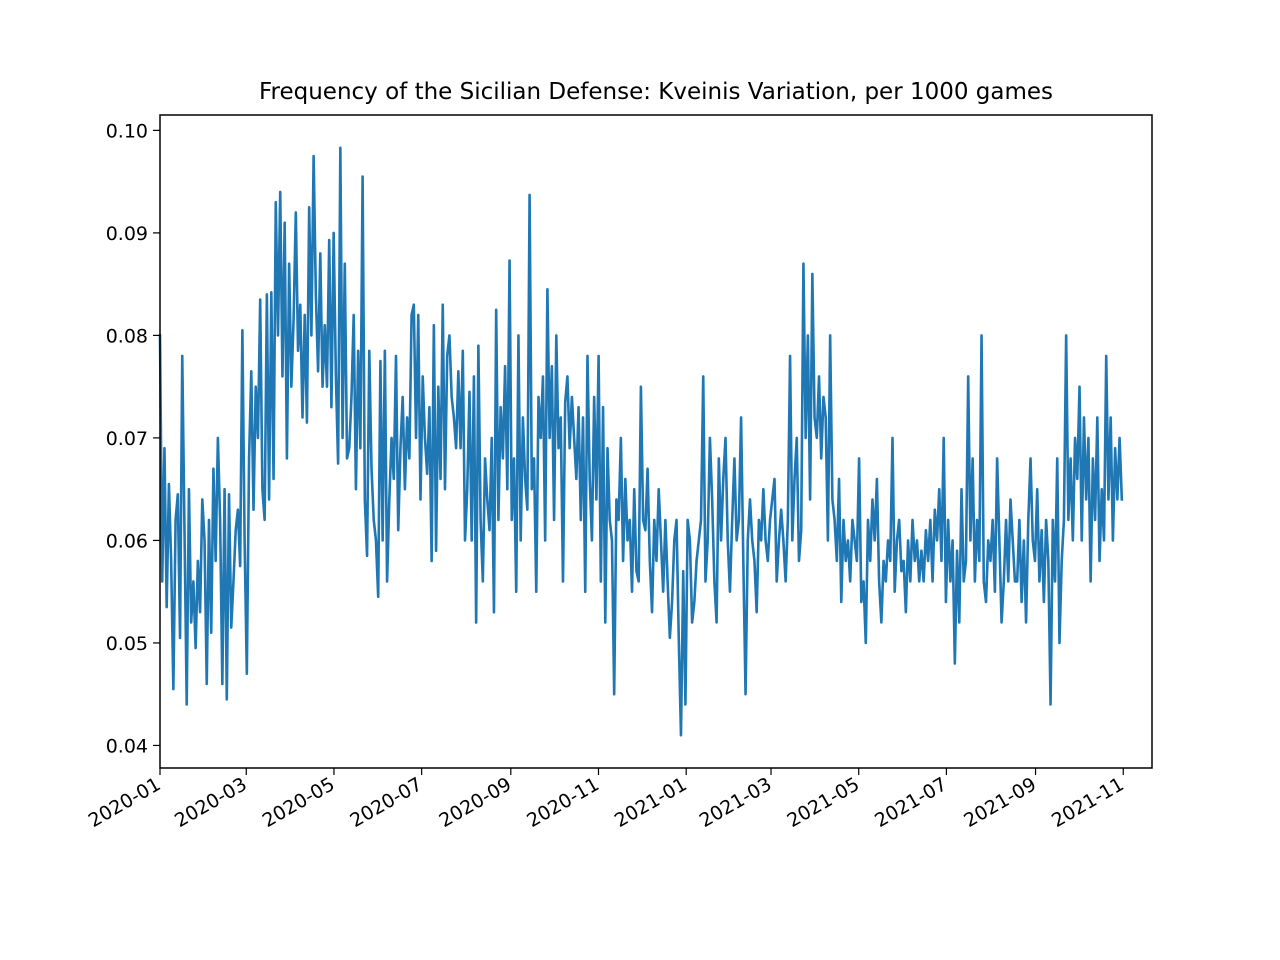 Image resolution: width=1280 pixels, height=960 pixels. What do you see at coordinates (563, 802) in the screenshot?
I see `x-tick-label: 2020-11` at bounding box center [563, 802].